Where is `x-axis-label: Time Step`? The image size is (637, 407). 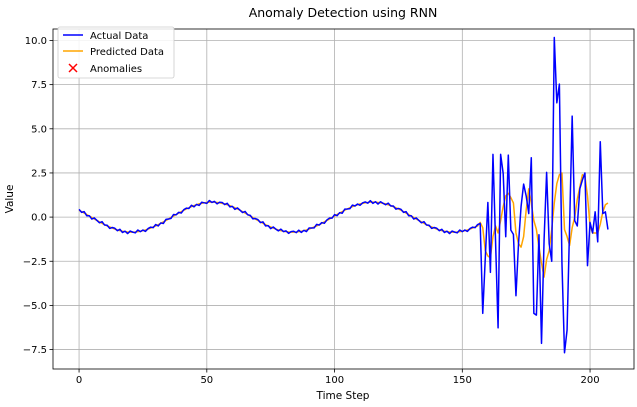 x-axis-label: Time Step is located at coordinates (343, 396).